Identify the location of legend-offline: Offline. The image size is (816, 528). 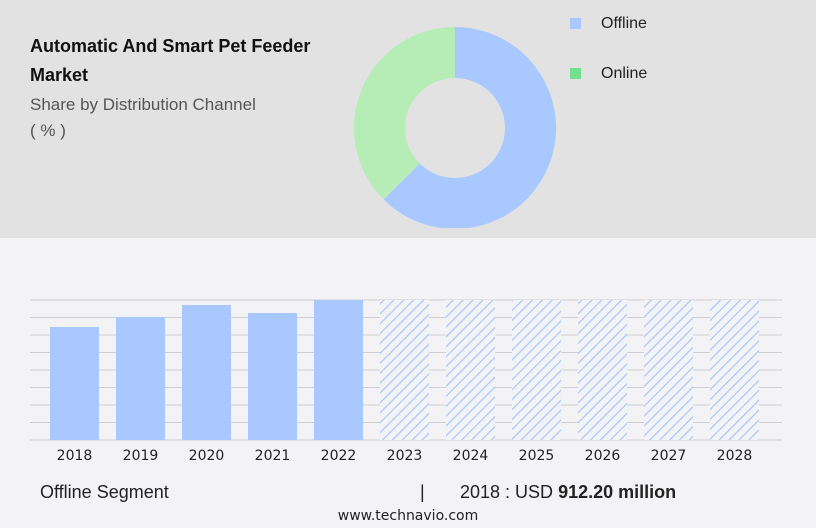
(608, 24).